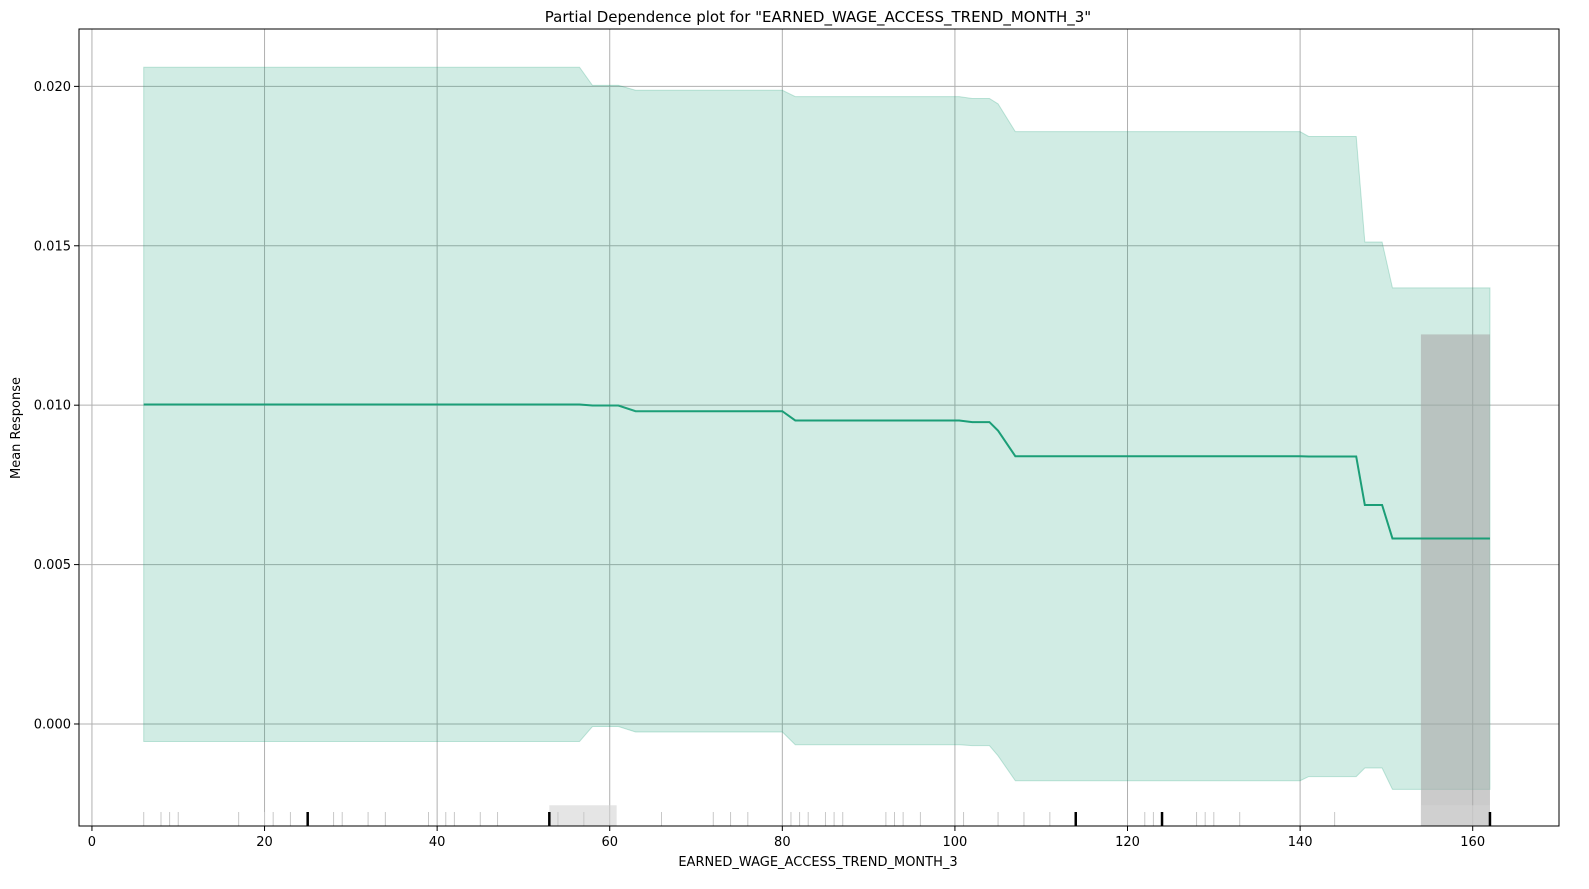  Describe the element at coordinates (92, 842) in the screenshot. I see `x-tick-label: 0` at that location.